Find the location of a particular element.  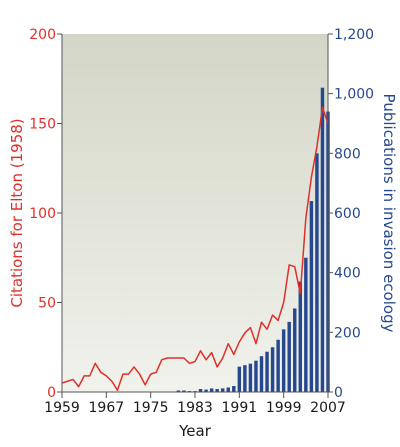

left-tick-label: 150 is located at coordinates (42, 125).